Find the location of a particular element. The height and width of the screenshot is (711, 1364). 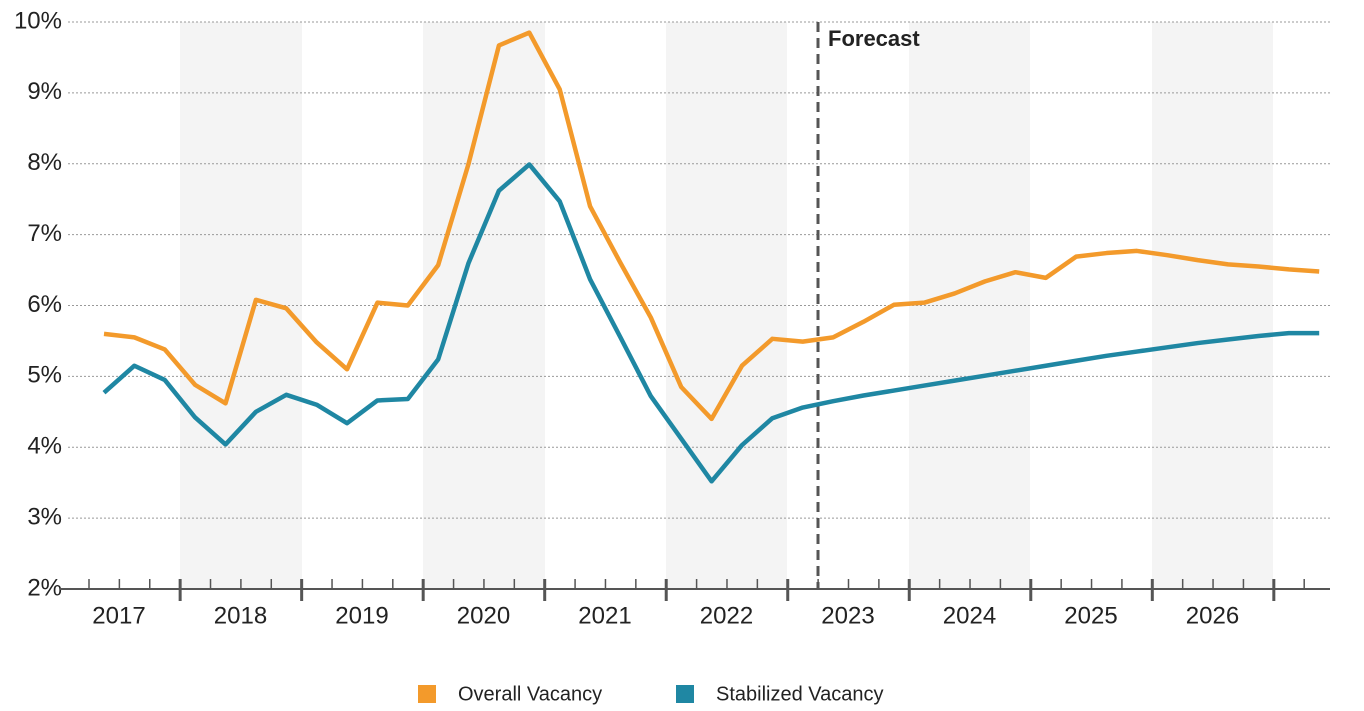

x-tick-label: 2025 is located at coordinates (1090, 615).